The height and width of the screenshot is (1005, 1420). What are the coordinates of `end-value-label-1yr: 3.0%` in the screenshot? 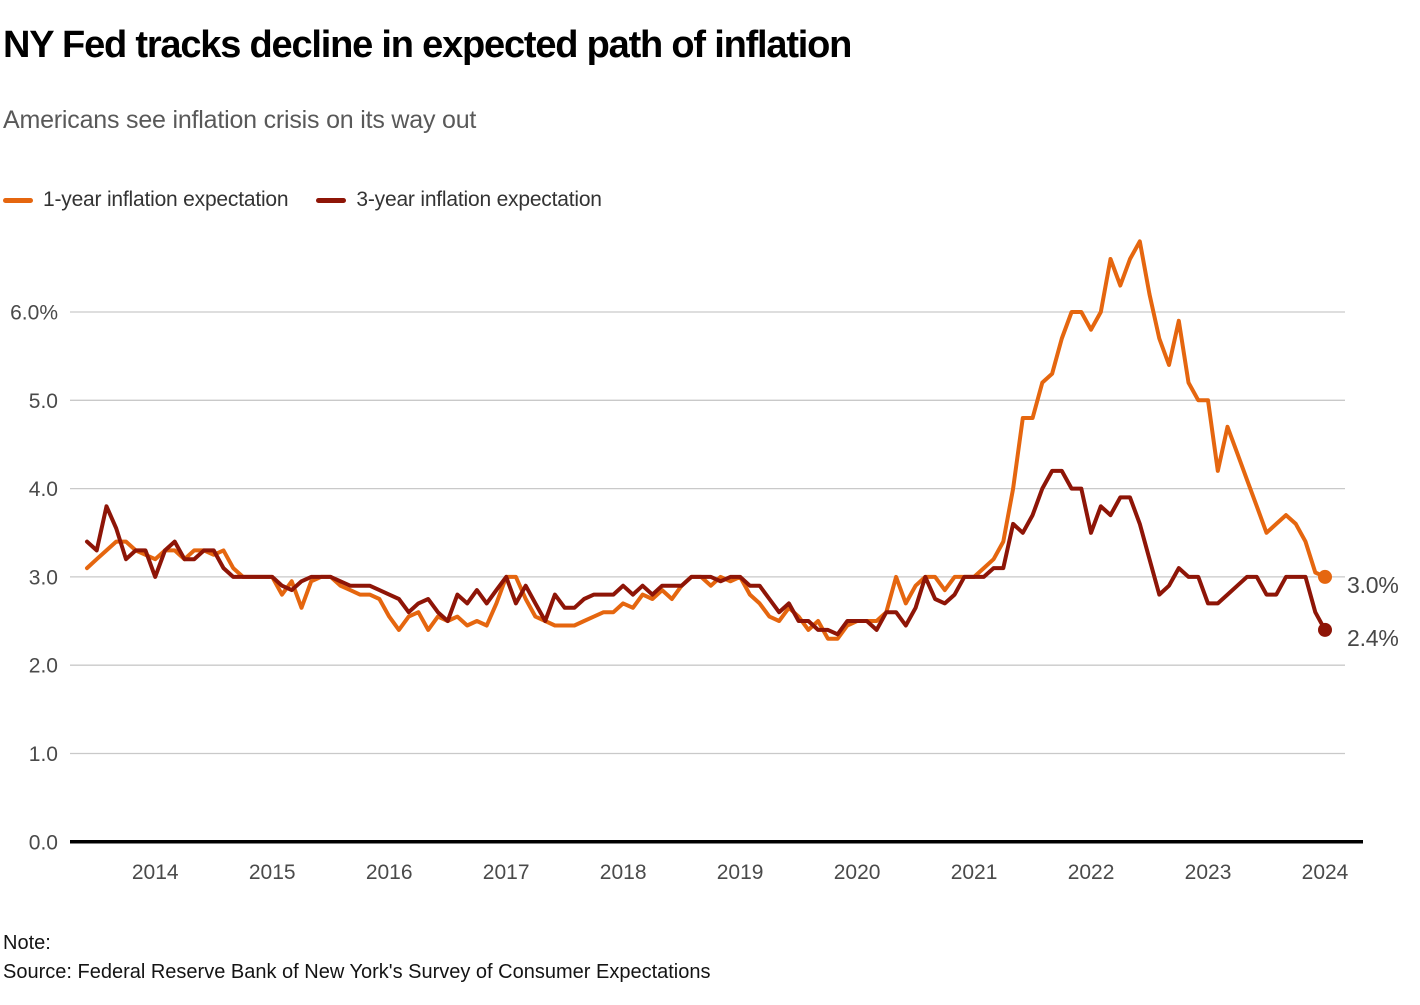 It's located at (1373, 585).